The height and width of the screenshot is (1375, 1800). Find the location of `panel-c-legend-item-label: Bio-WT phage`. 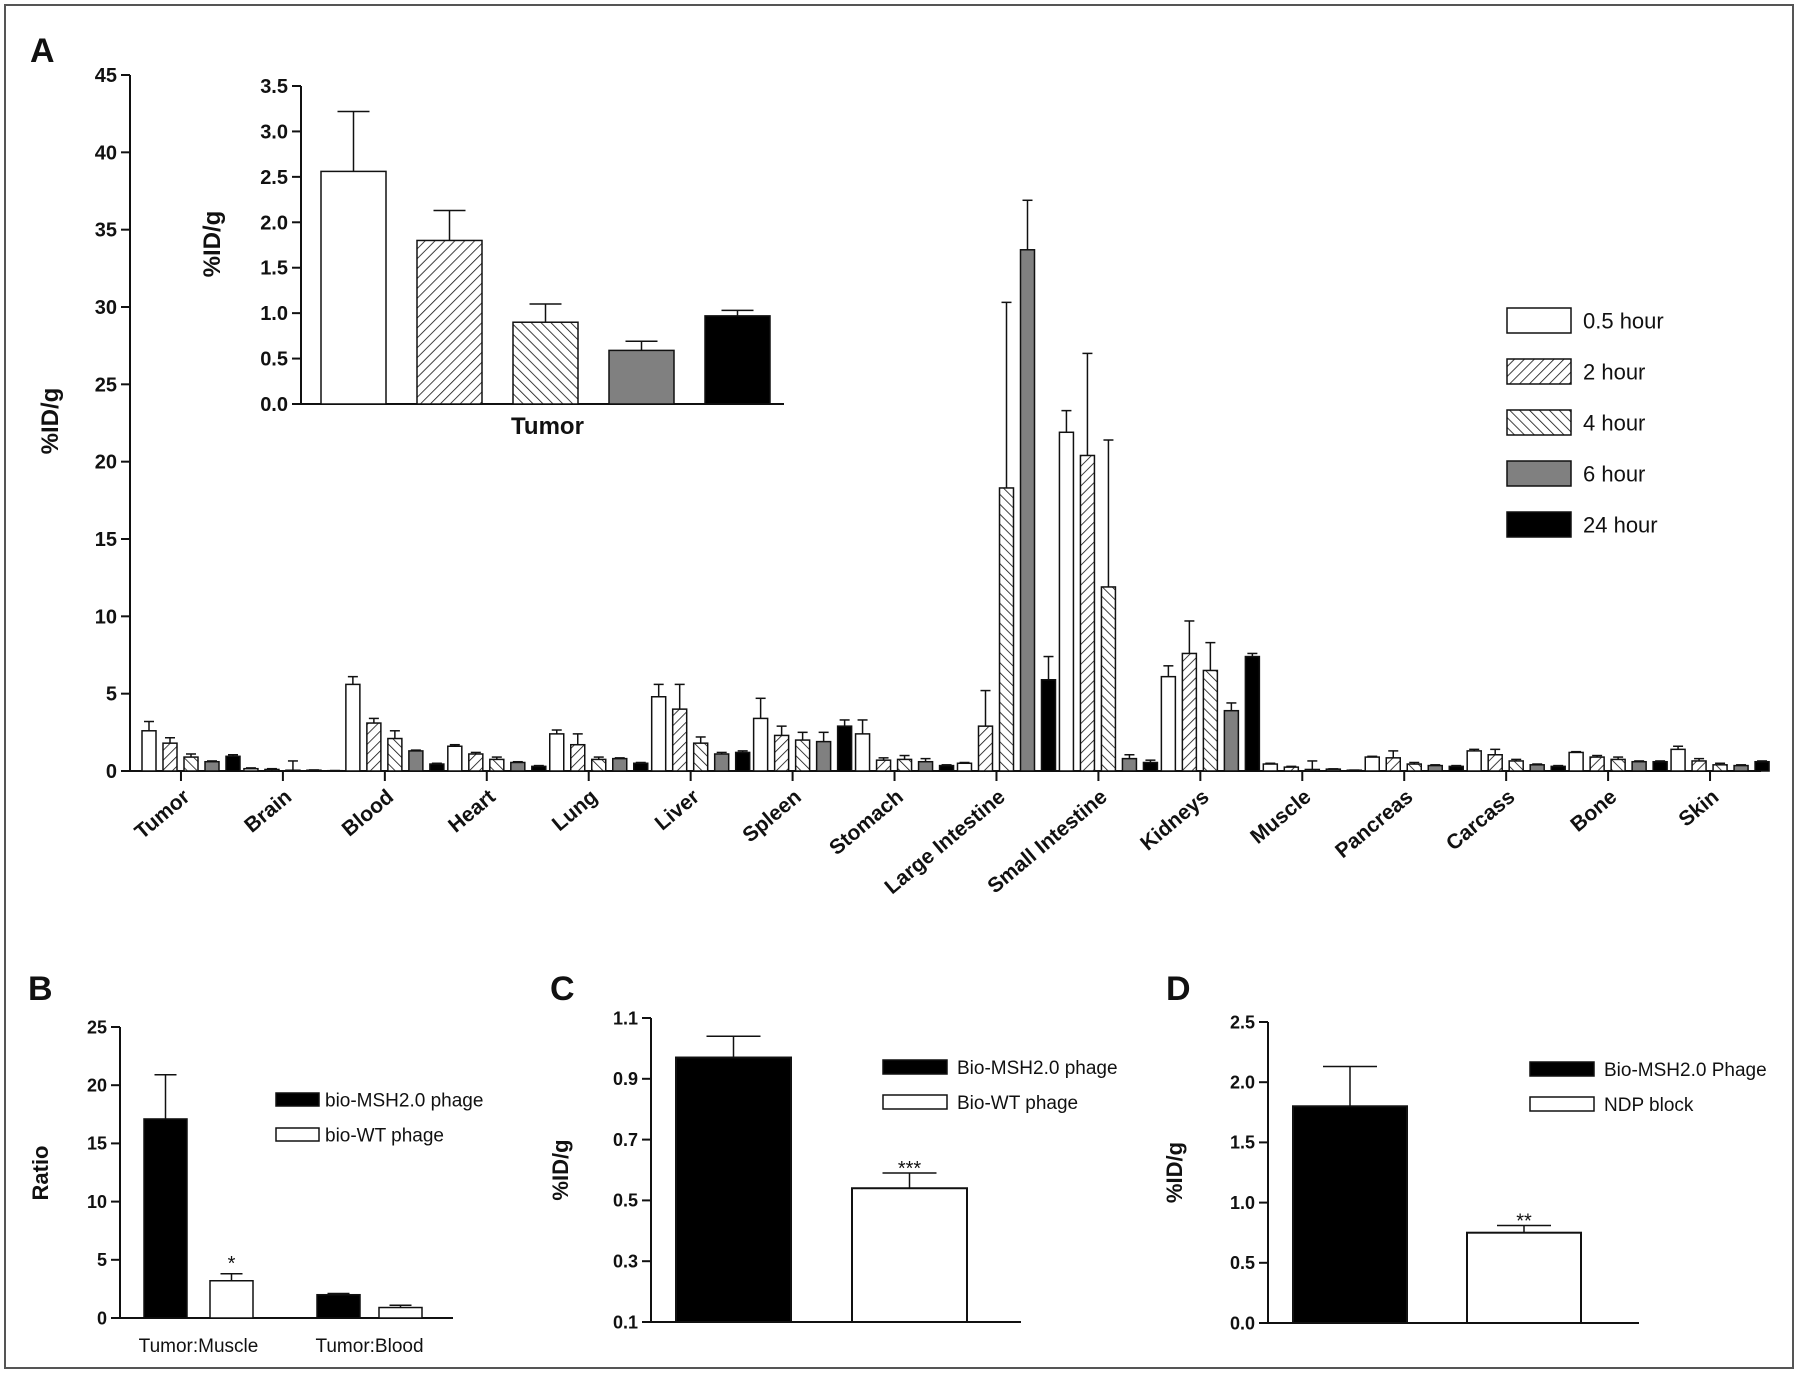

panel-c-legend-item-label: Bio-WT phage is located at coordinates (1017, 1103).